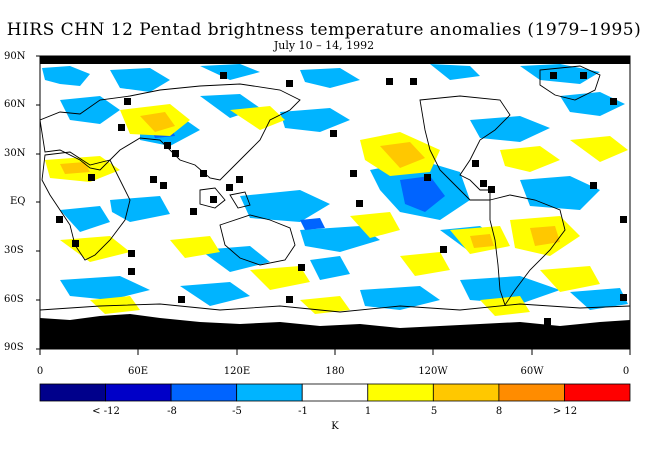 Image resolution: width=648 pixels, height=468 pixels. Describe the element at coordinates (237, 371) in the screenshot. I see `lon-label: 120E` at that location.